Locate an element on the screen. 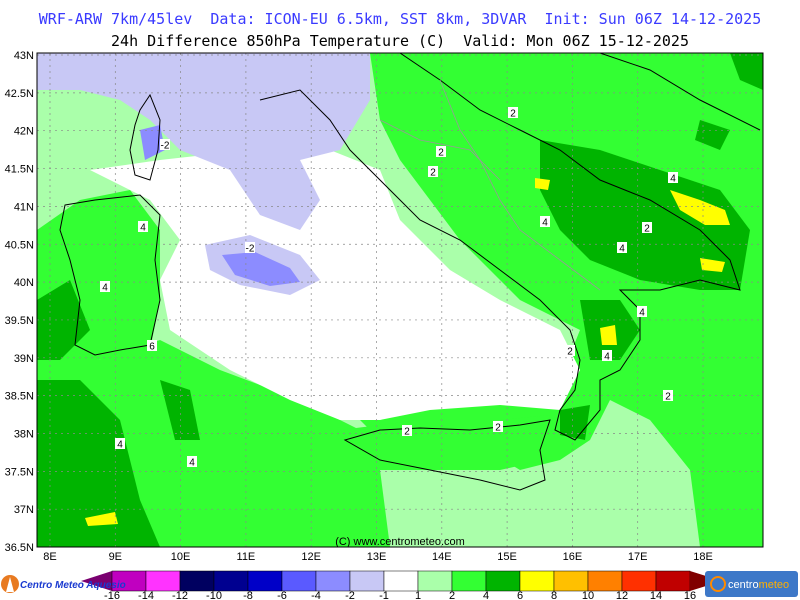 The image size is (800, 600). colorbar-tick-label: 8 is located at coordinates (554, 595).